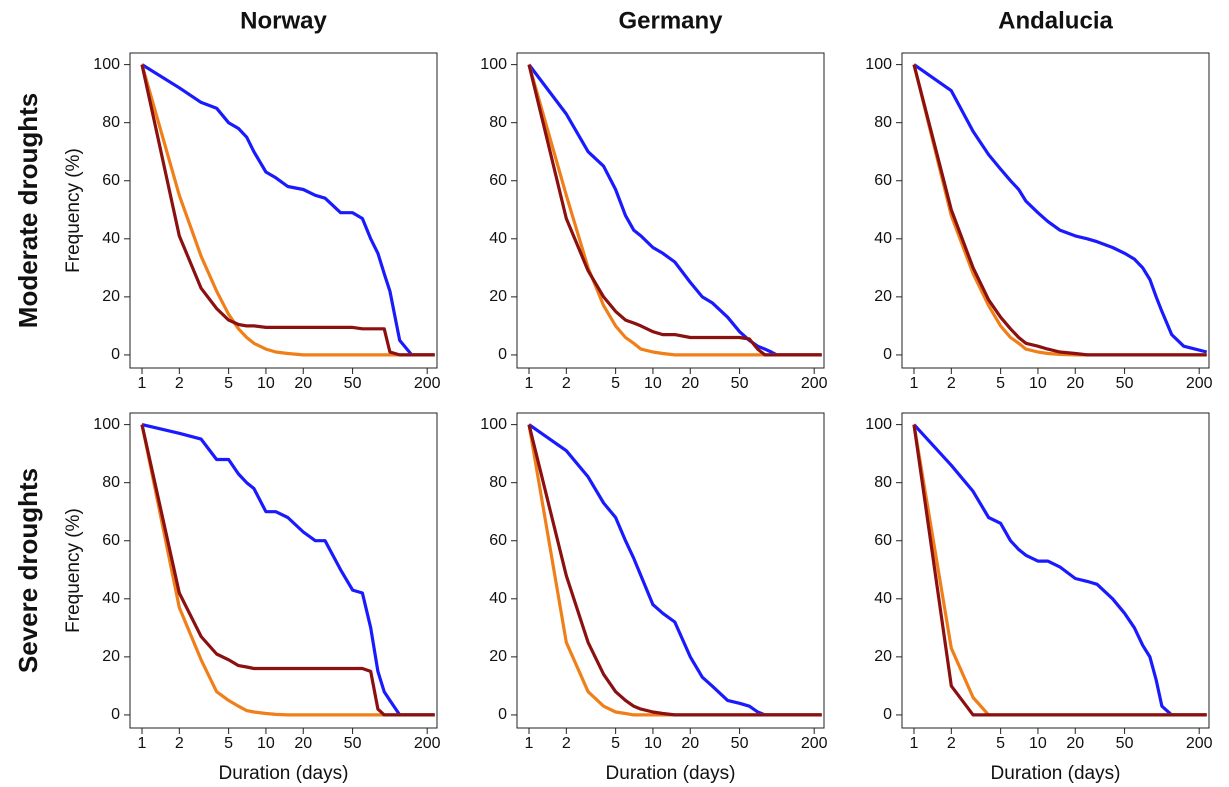  Describe the element at coordinates (670, 20) in the screenshot. I see `column-title: Germany` at that location.